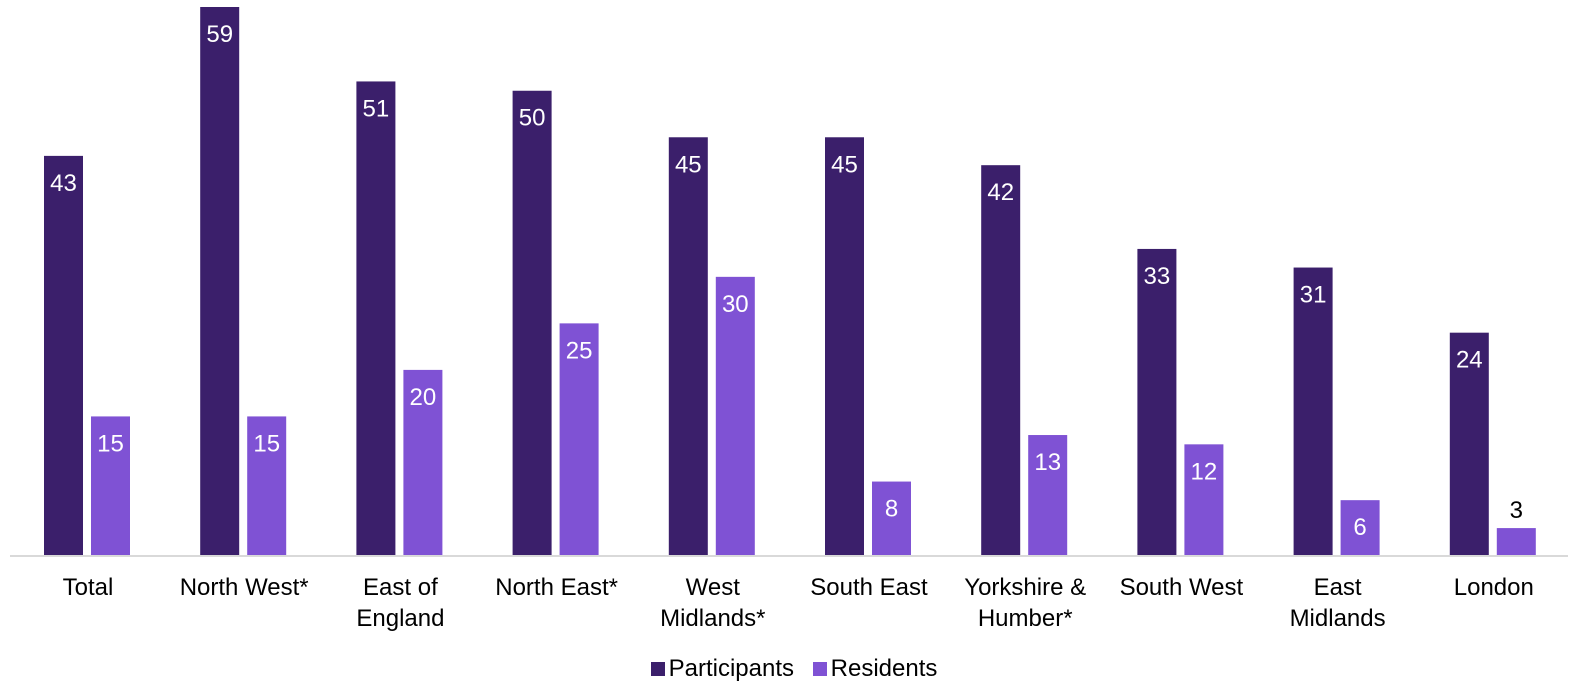  I want to click on bar-residents-south-west, so click(1204, 500).